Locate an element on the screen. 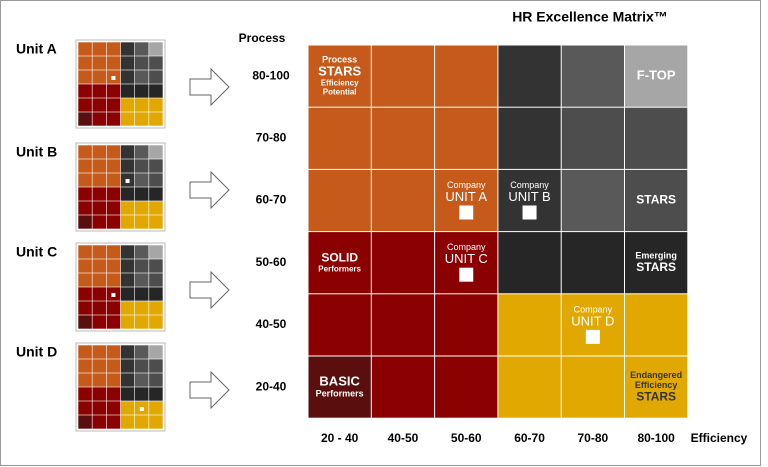  unit-marker is located at coordinates (466, 274).